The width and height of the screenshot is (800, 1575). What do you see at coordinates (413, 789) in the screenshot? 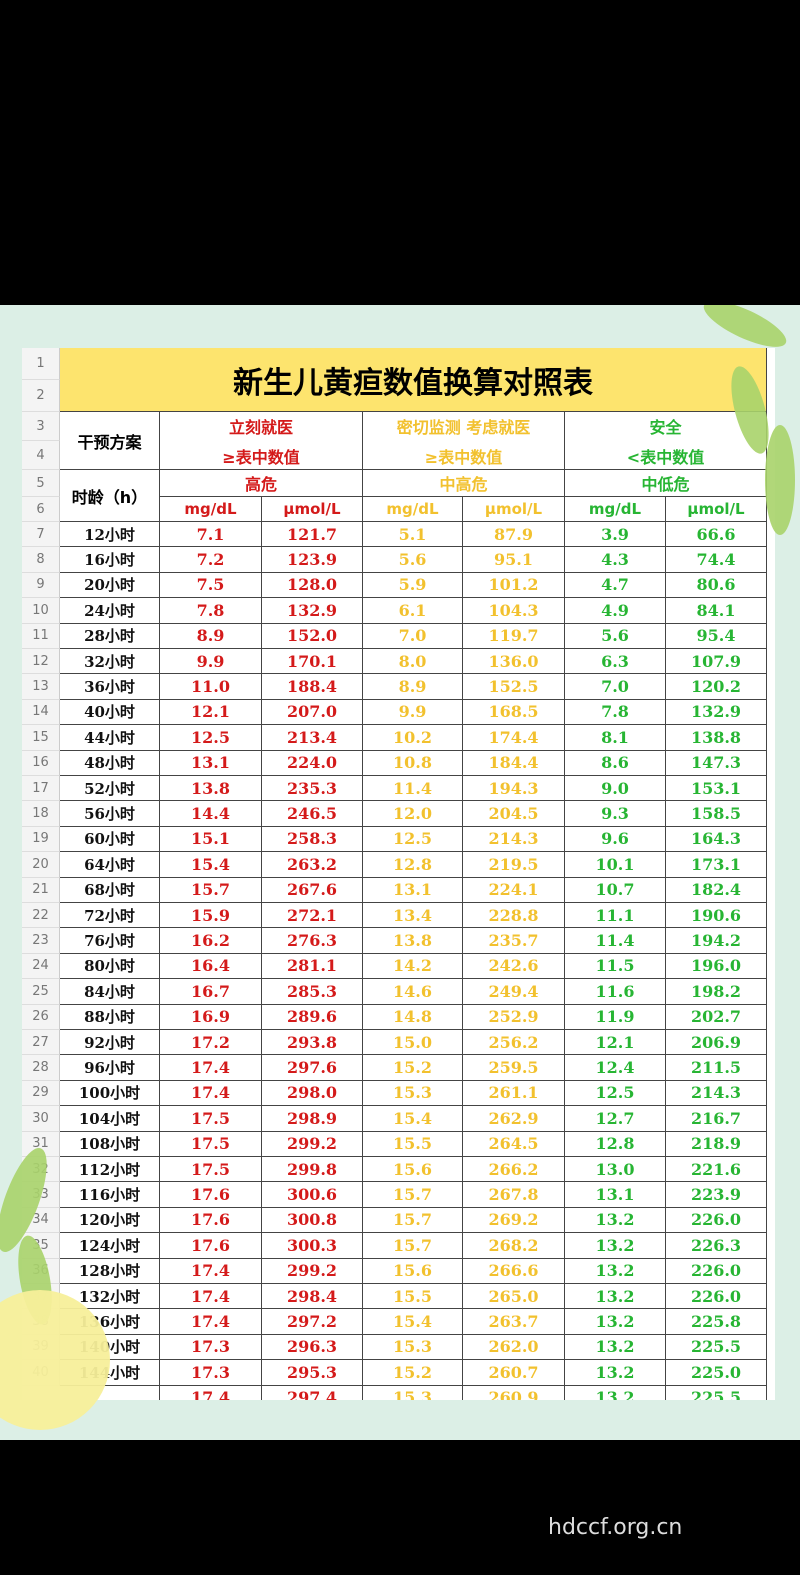
I see `value-cell: 11.4` at bounding box center [413, 789].